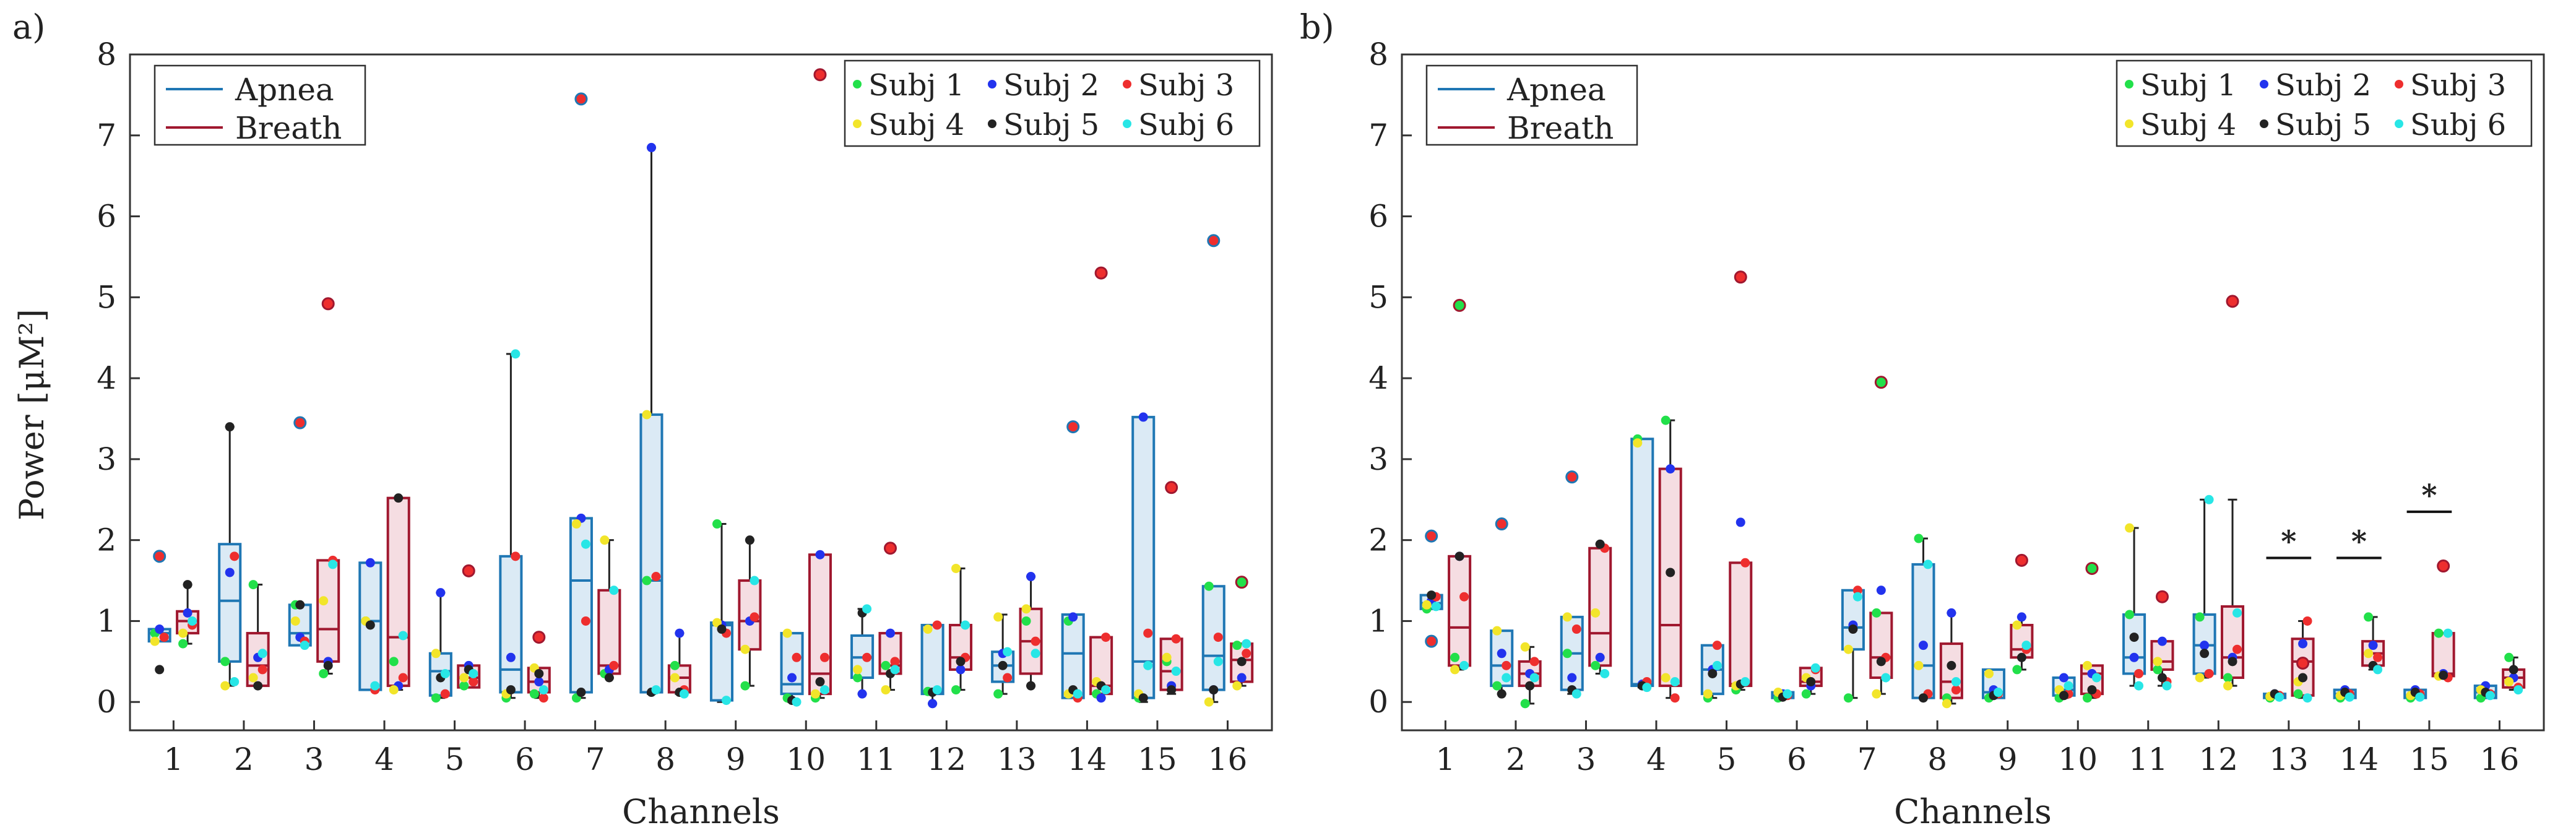  I want to click on box-breath-ch4, so click(398, 594).